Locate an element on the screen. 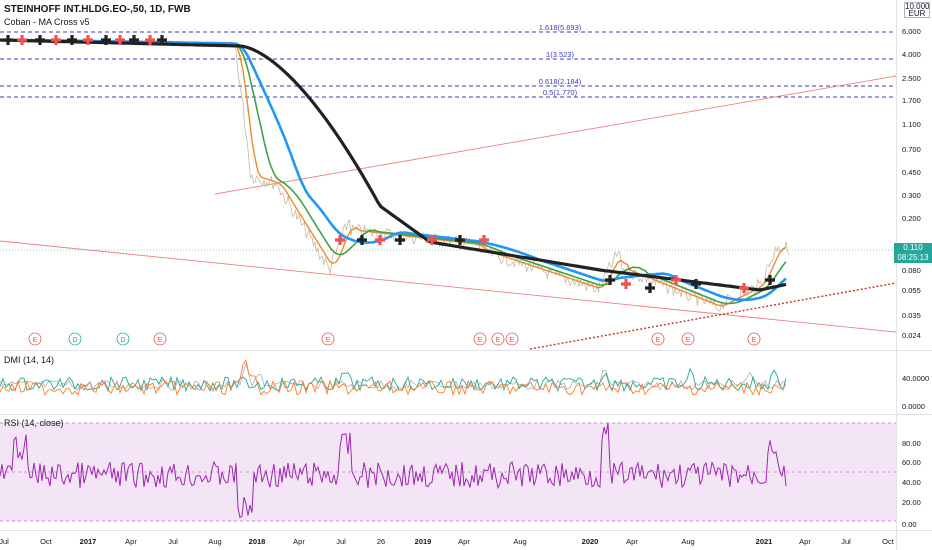 This screenshot has height=550, width=932. indicator-name: Coban - MA Cross v5 is located at coordinates (47, 22).